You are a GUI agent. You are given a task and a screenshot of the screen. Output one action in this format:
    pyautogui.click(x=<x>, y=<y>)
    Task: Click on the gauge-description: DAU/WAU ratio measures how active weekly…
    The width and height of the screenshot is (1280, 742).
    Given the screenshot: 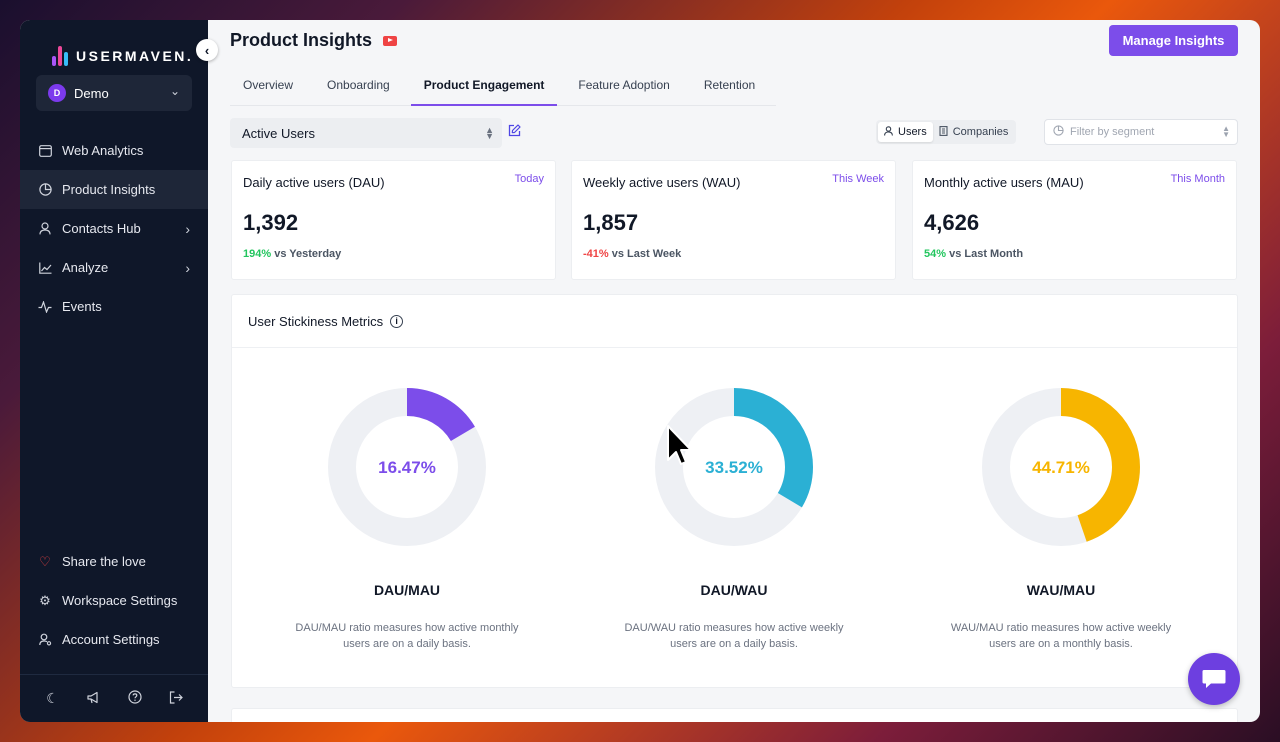 What is the action you would take?
    pyautogui.click(x=734, y=636)
    